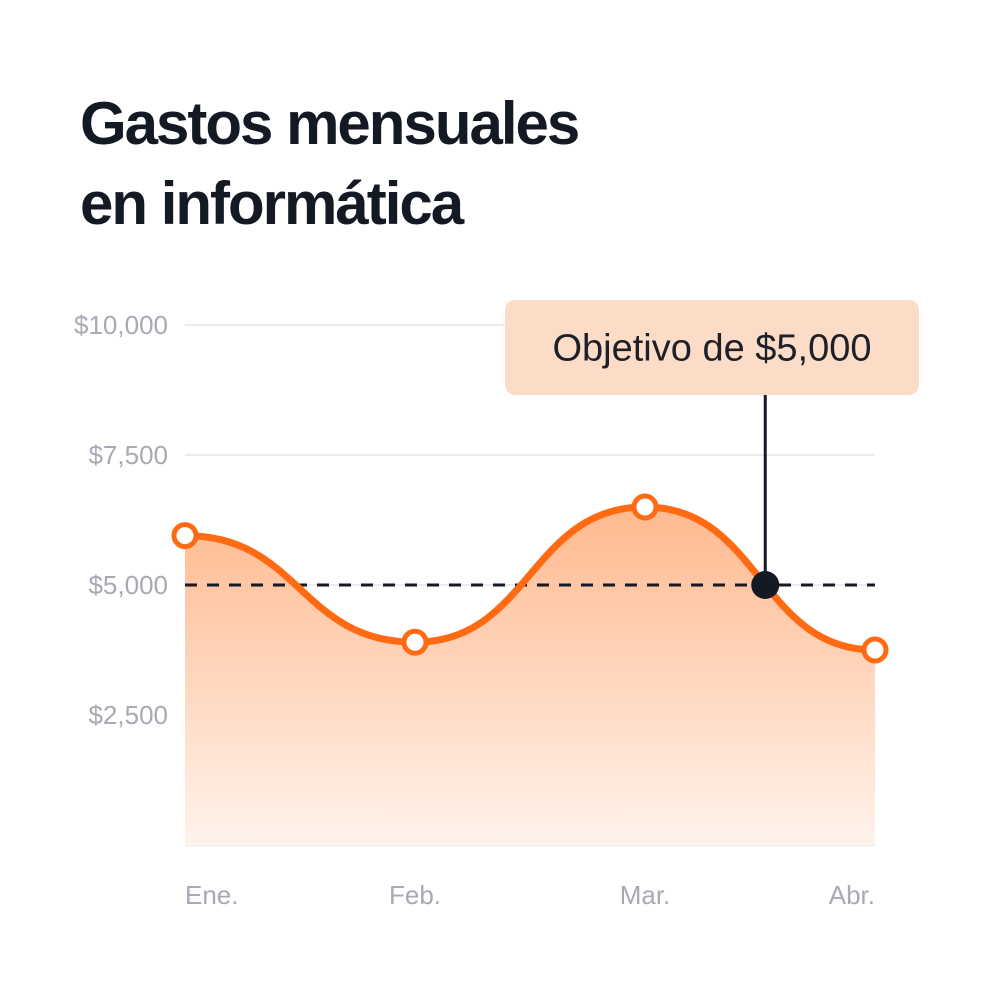 The image size is (1000, 1000). I want to click on x-tick-label: Feb., so click(415, 895).